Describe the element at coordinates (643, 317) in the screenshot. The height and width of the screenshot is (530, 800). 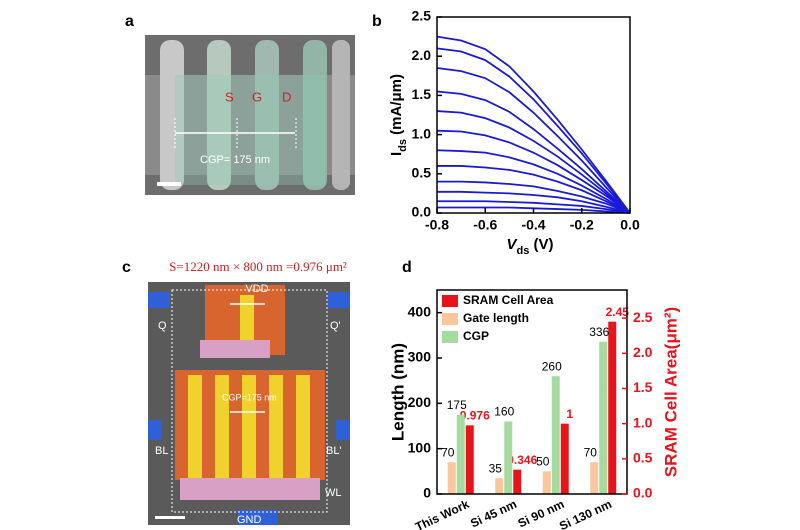
I see `y2-tick-label: 2.5` at that location.